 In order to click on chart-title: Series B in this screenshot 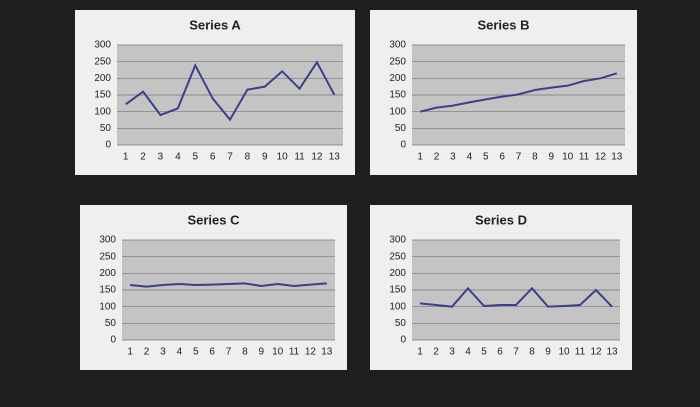, I will do `click(503, 24)`.